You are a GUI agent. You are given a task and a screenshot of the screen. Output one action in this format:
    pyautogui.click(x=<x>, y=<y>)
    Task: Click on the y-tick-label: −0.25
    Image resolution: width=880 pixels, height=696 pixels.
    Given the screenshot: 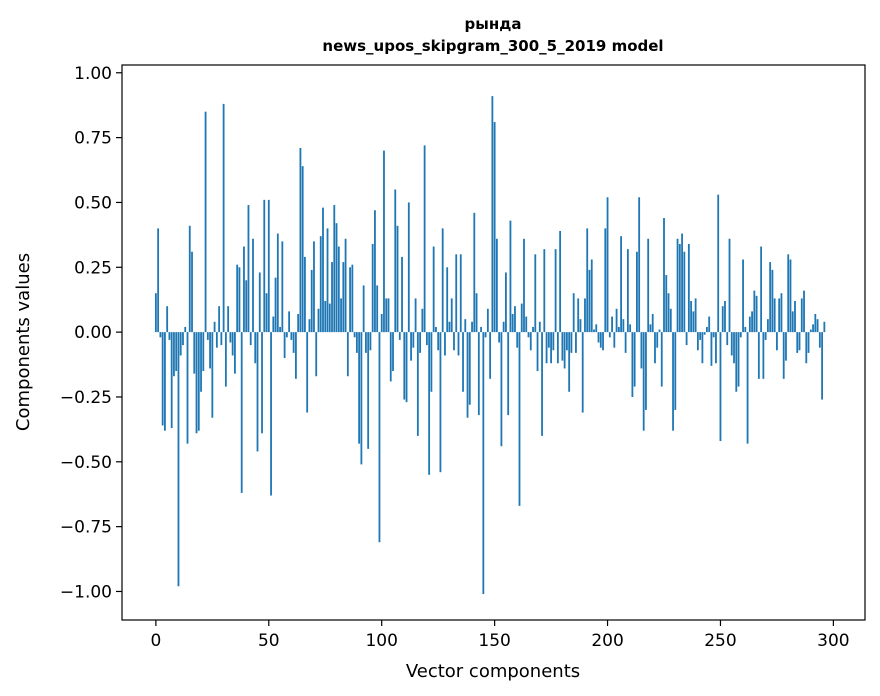 What is the action you would take?
    pyautogui.click(x=86, y=398)
    